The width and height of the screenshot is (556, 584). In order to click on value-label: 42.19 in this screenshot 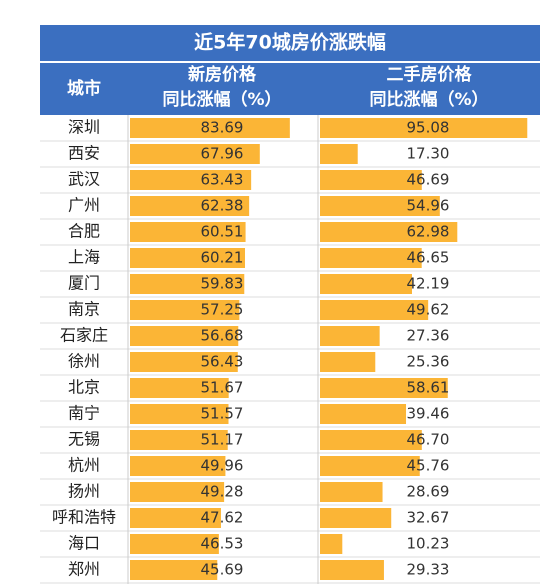, I will do `click(428, 284)`.